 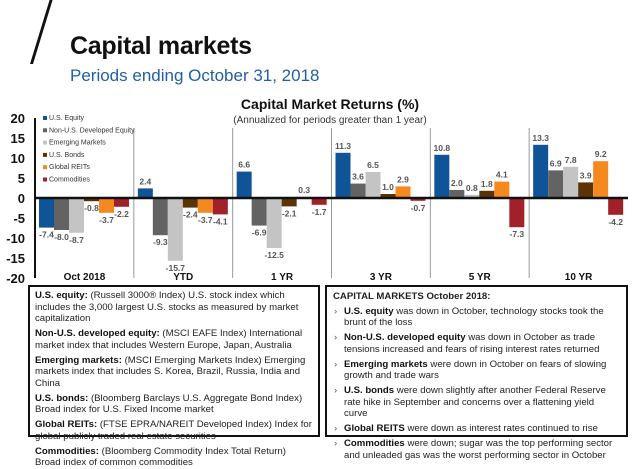 I want to click on y-tick-label: 15, so click(x=18, y=138).